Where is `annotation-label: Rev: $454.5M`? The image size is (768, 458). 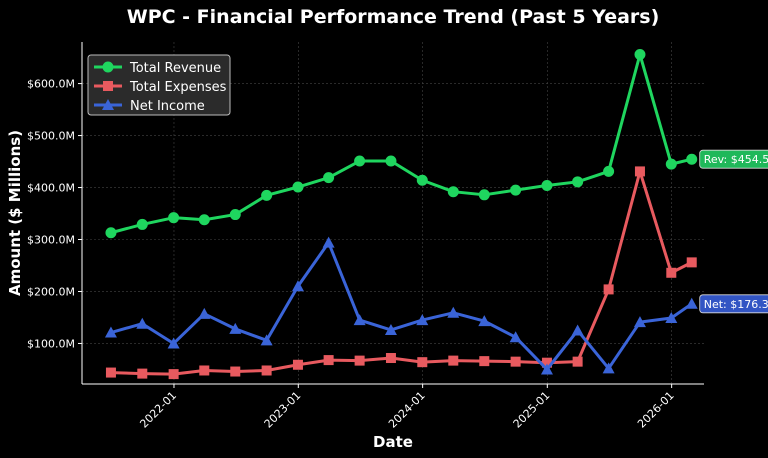 annotation-label: Rev: $454.5M is located at coordinates (736, 159).